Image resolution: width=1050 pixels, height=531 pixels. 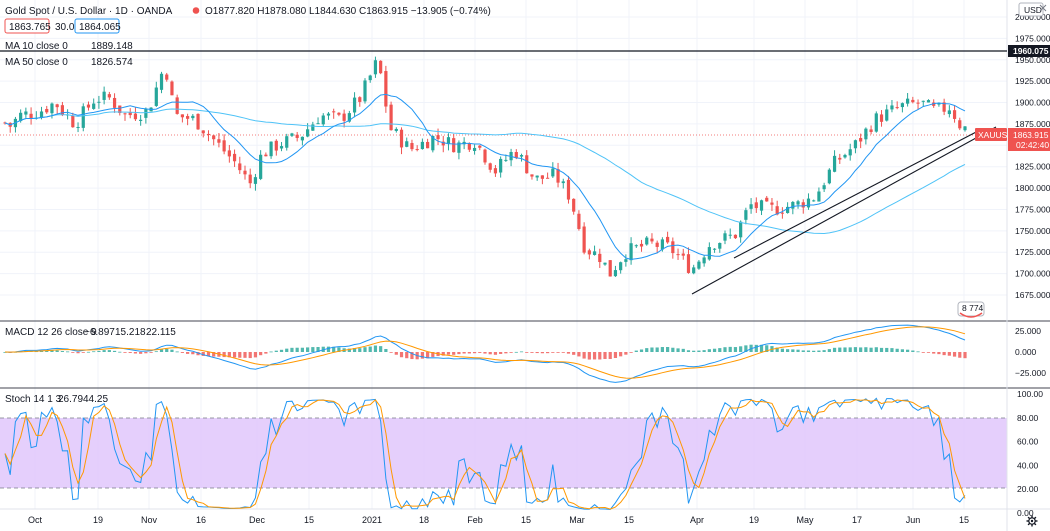 I want to click on sell-box, so click(x=27, y=26).